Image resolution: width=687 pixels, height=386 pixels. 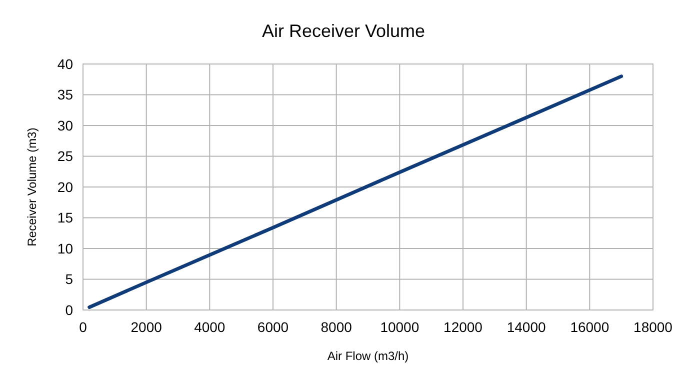 I want to click on x-tick-label: 14000, so click(x=526, y=327).